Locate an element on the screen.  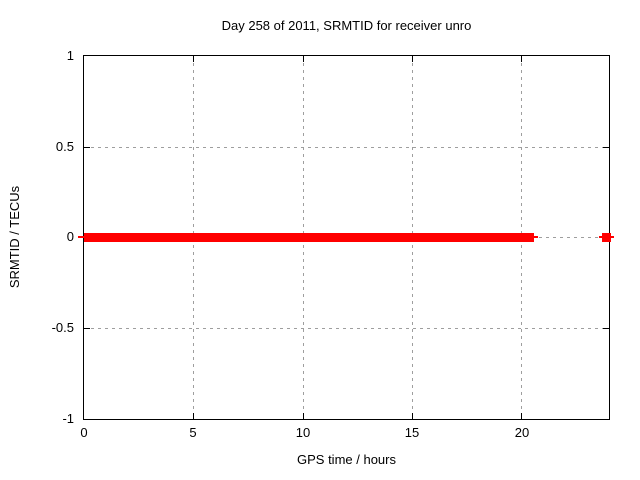
x-tick-label: 0 is located at coordinates (84, 432).